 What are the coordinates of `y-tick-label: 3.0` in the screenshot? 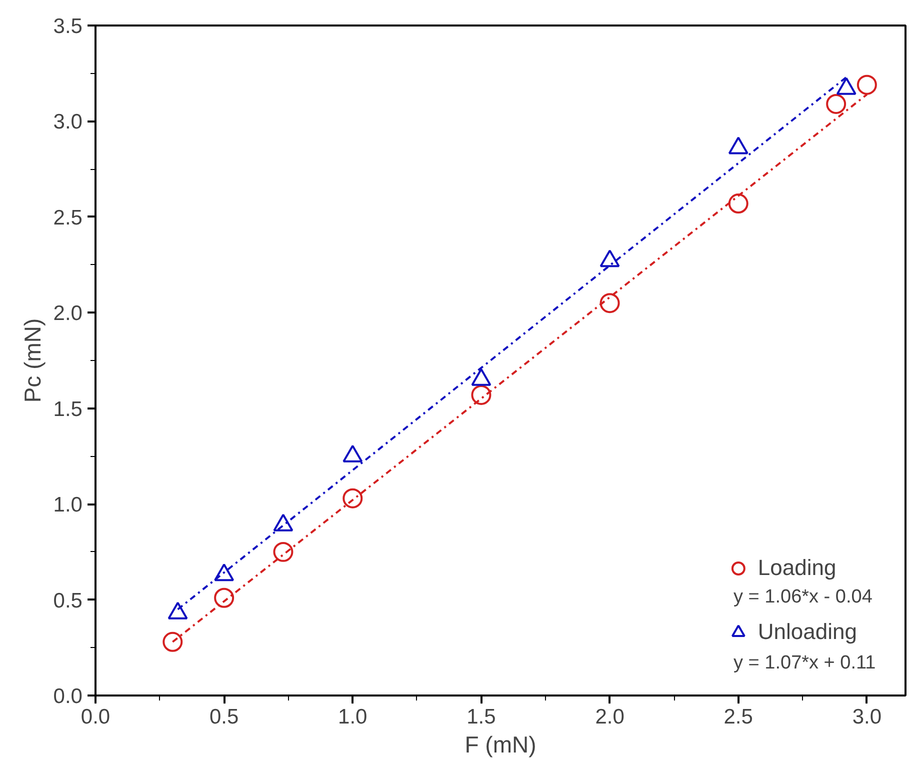 It's located at (68, 122).